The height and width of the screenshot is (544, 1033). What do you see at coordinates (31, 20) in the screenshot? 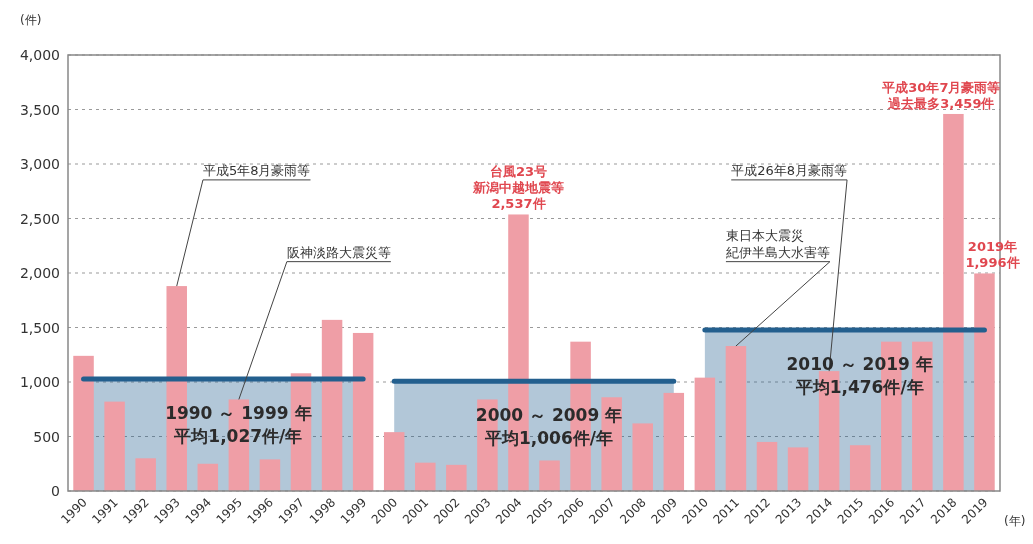
I see `y-axis-title: (件)` at bounding box center [31, 20].